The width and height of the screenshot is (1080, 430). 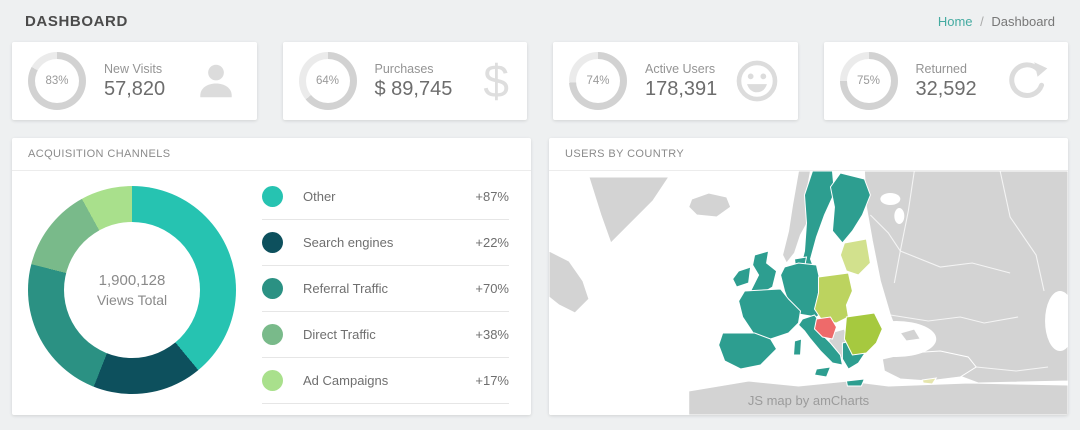 I want to click on stat-label: Returned, so click(x=941, y=68).